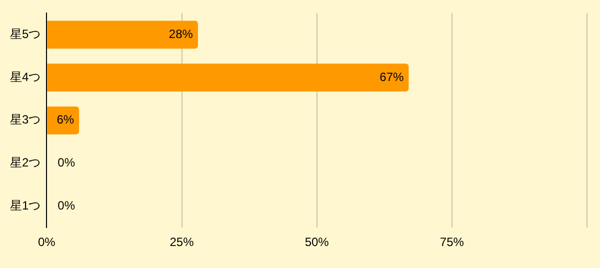 Image resolution: width=600 pixels, height=268 pixels. I want to click on data-label: 28%, so click(181, 33).